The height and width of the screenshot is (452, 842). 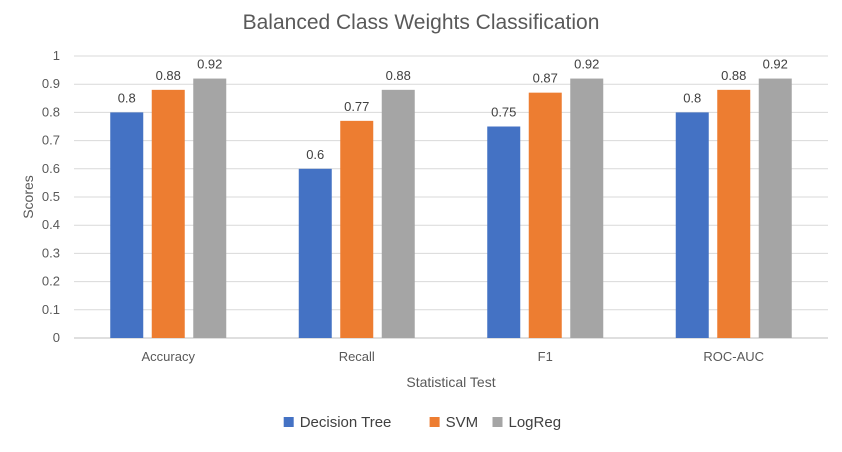 I want to click on x-tick-label: Accuracy, so click(x=169, y=356).